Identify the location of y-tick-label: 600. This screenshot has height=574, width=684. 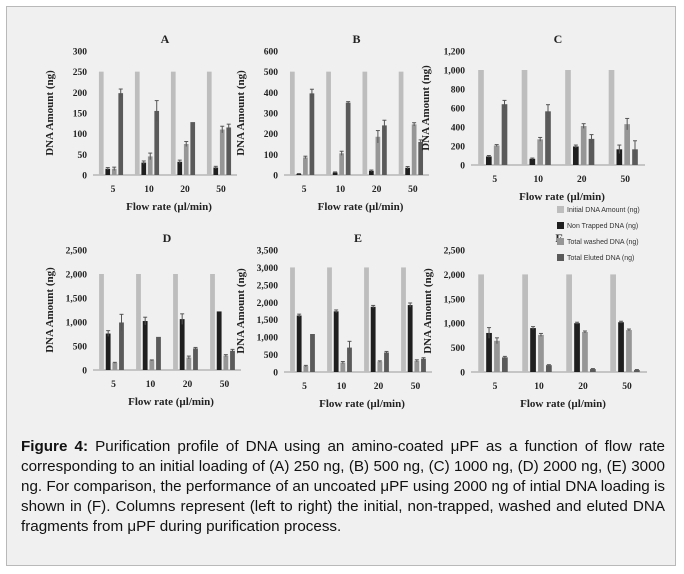
(271, 53).